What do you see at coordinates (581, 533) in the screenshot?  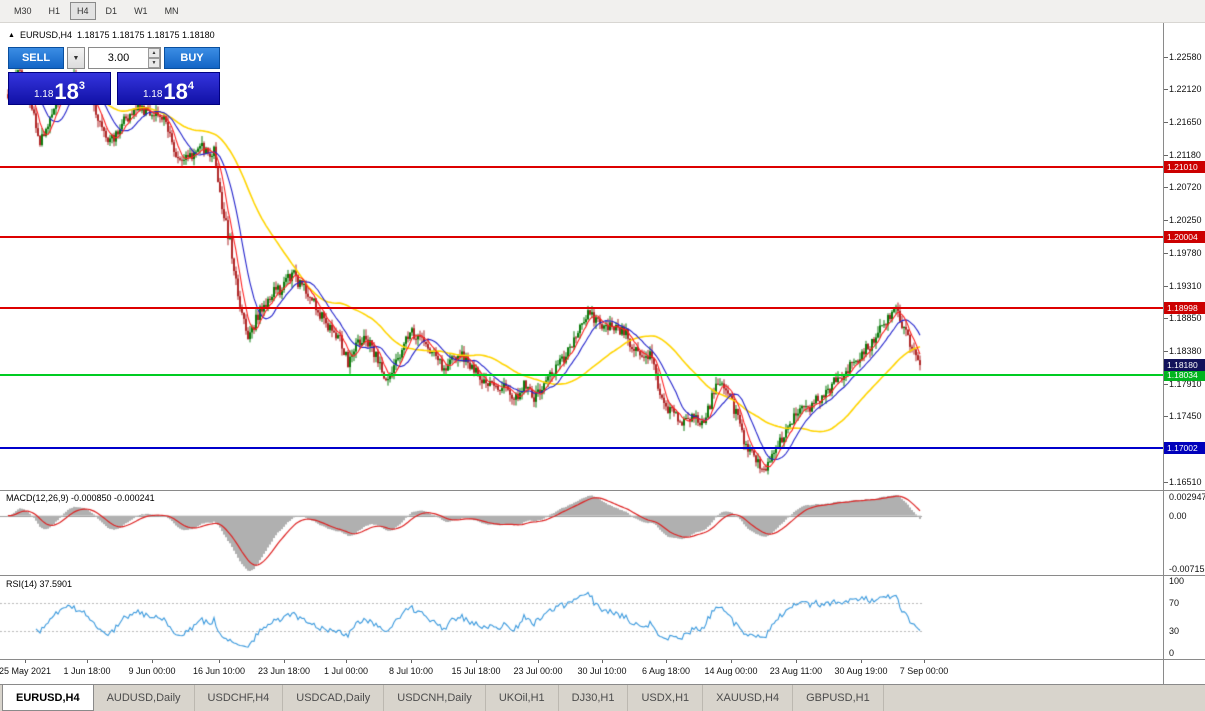 I see `macd-indicator-canvas` at bounding box center [581, 533].